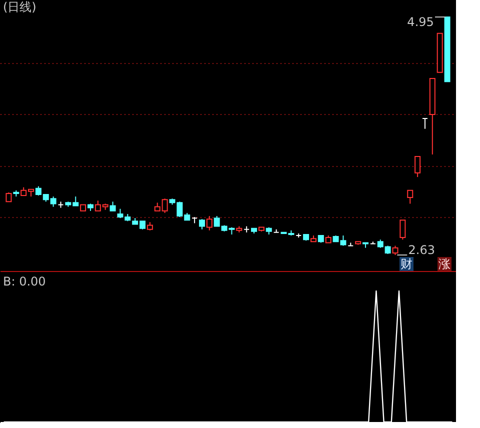  I want to click on text: 财, so click(406, 264).